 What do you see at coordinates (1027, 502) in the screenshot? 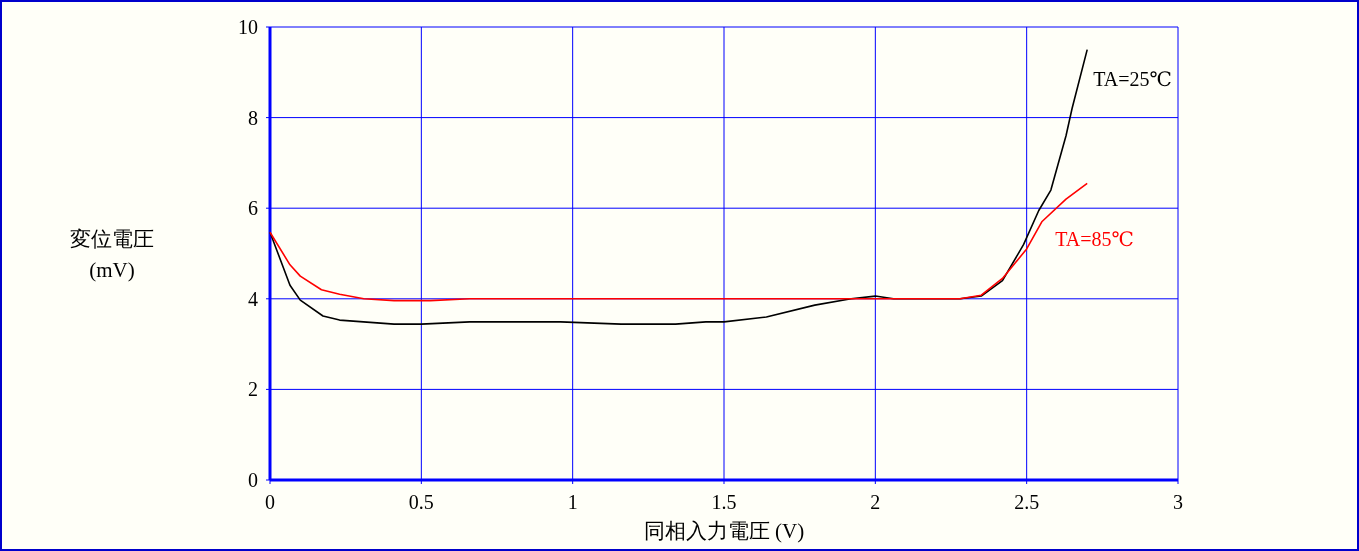
I see `x-tick-label: 2.5` at bounding box center [1027, 502].